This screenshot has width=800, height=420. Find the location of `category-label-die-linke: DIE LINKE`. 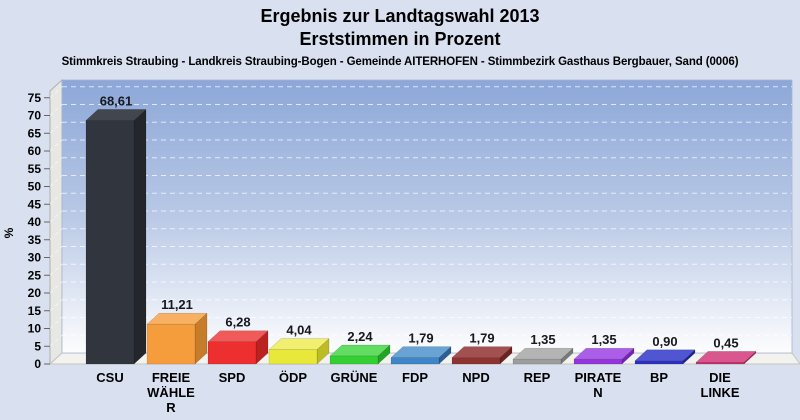

category-label-die-linke: DIE LINKE is located at coordinates (720, 385).